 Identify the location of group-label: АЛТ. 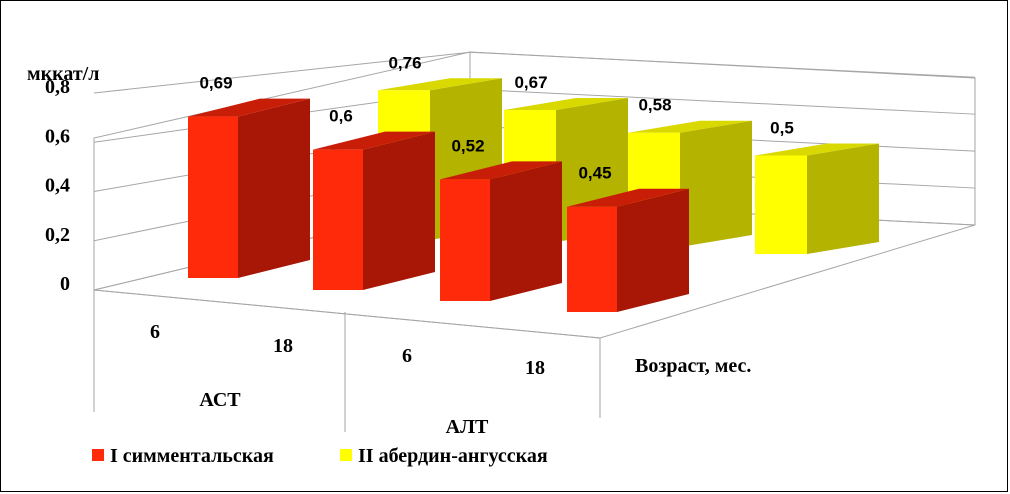
(467, 427).